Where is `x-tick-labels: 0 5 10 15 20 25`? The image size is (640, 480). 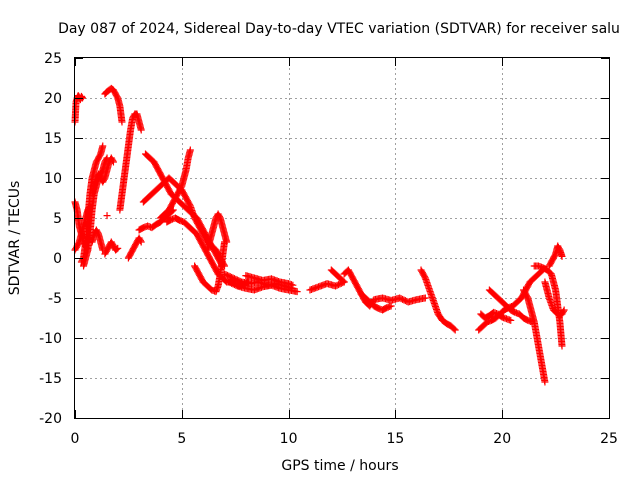 x-tick-labels: 0 5 10 15 20 25 is located at coordinates (344, 439).